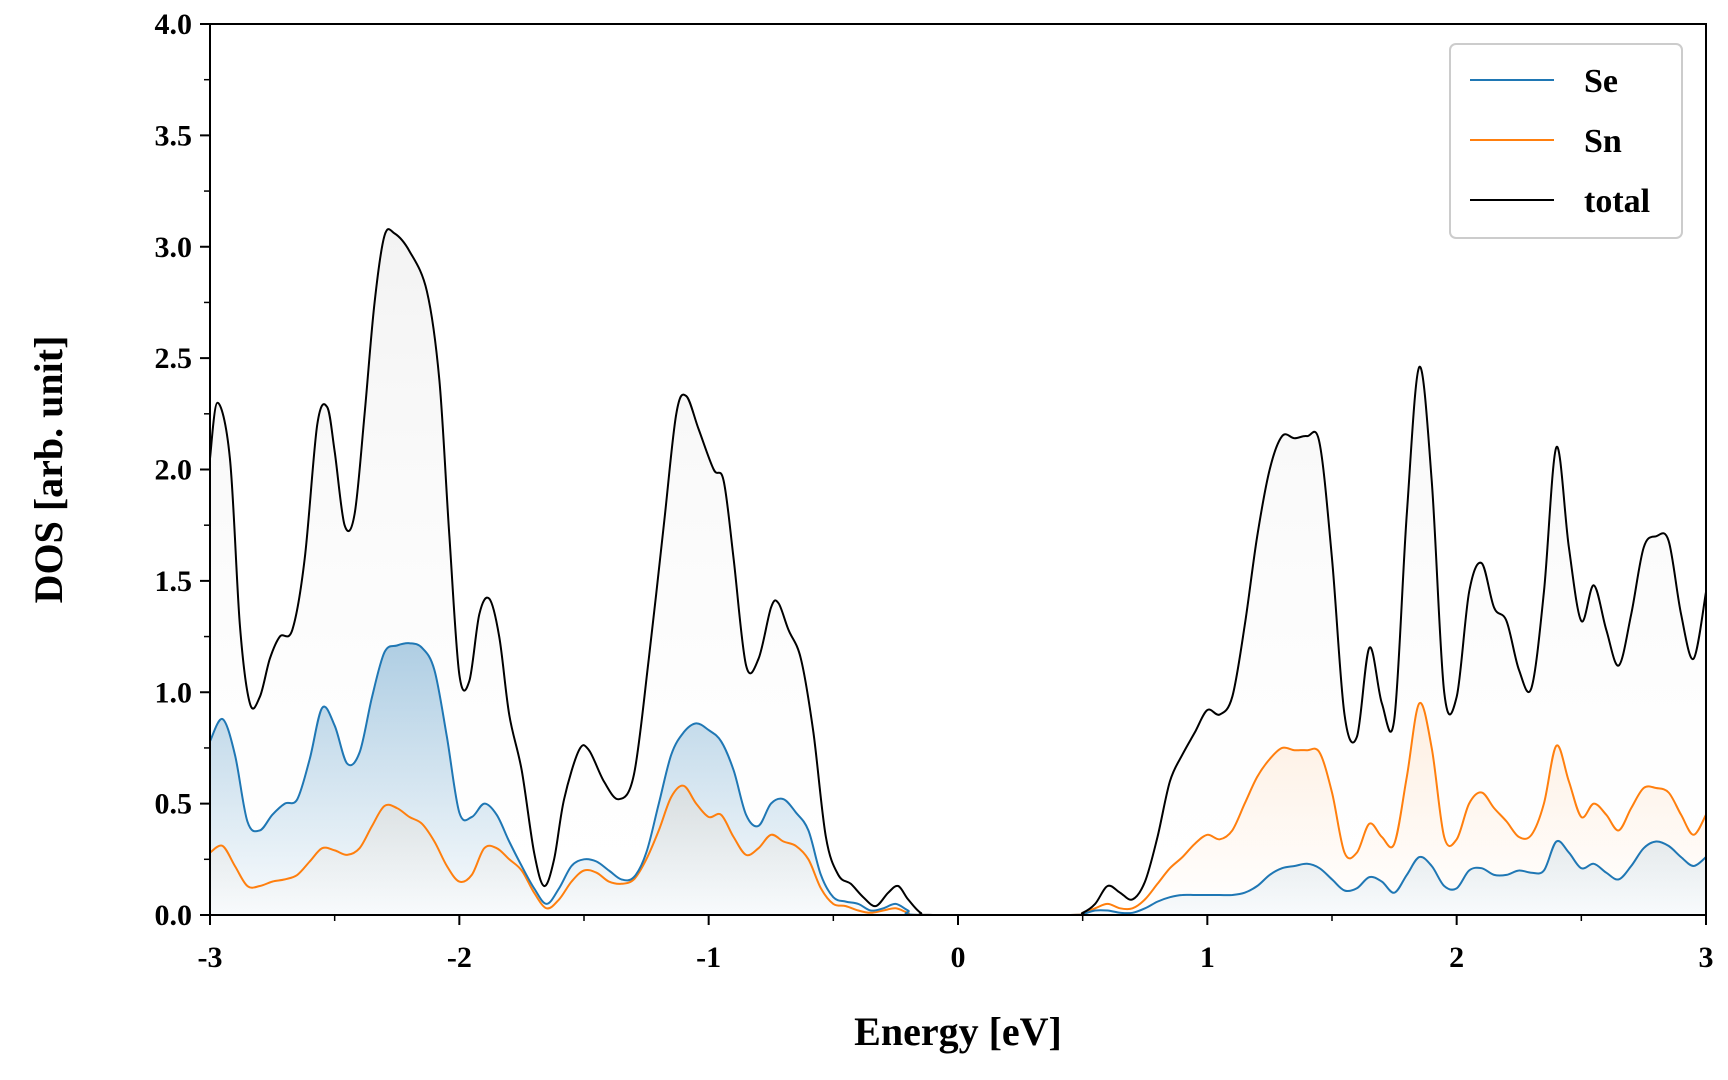  Describe the element at coordinates (174, 24) in the screenshot. I see `y-tick-label: 4.0` at that location.